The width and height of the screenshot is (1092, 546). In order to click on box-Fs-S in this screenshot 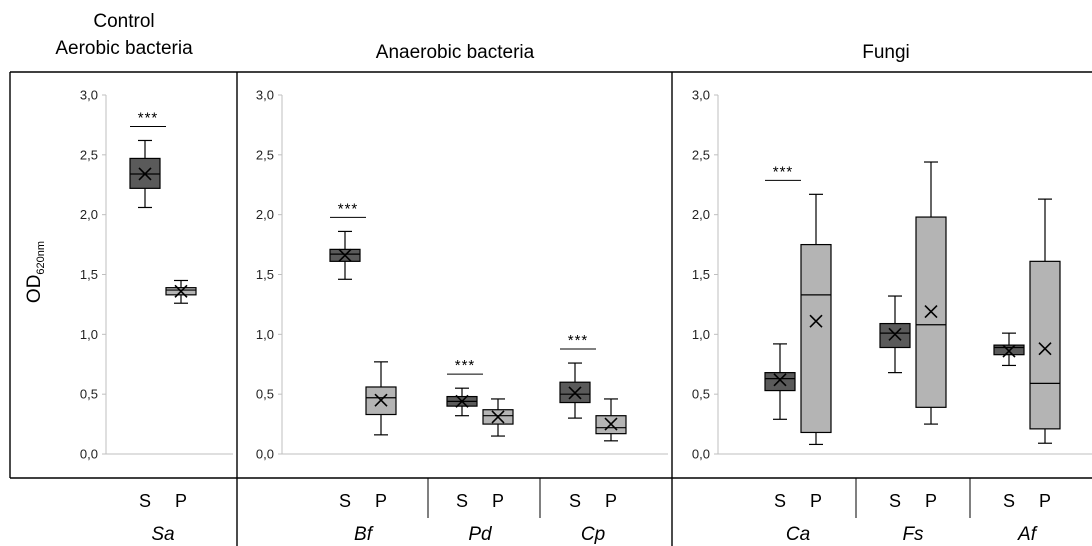, I will do `click(895, 334)`.